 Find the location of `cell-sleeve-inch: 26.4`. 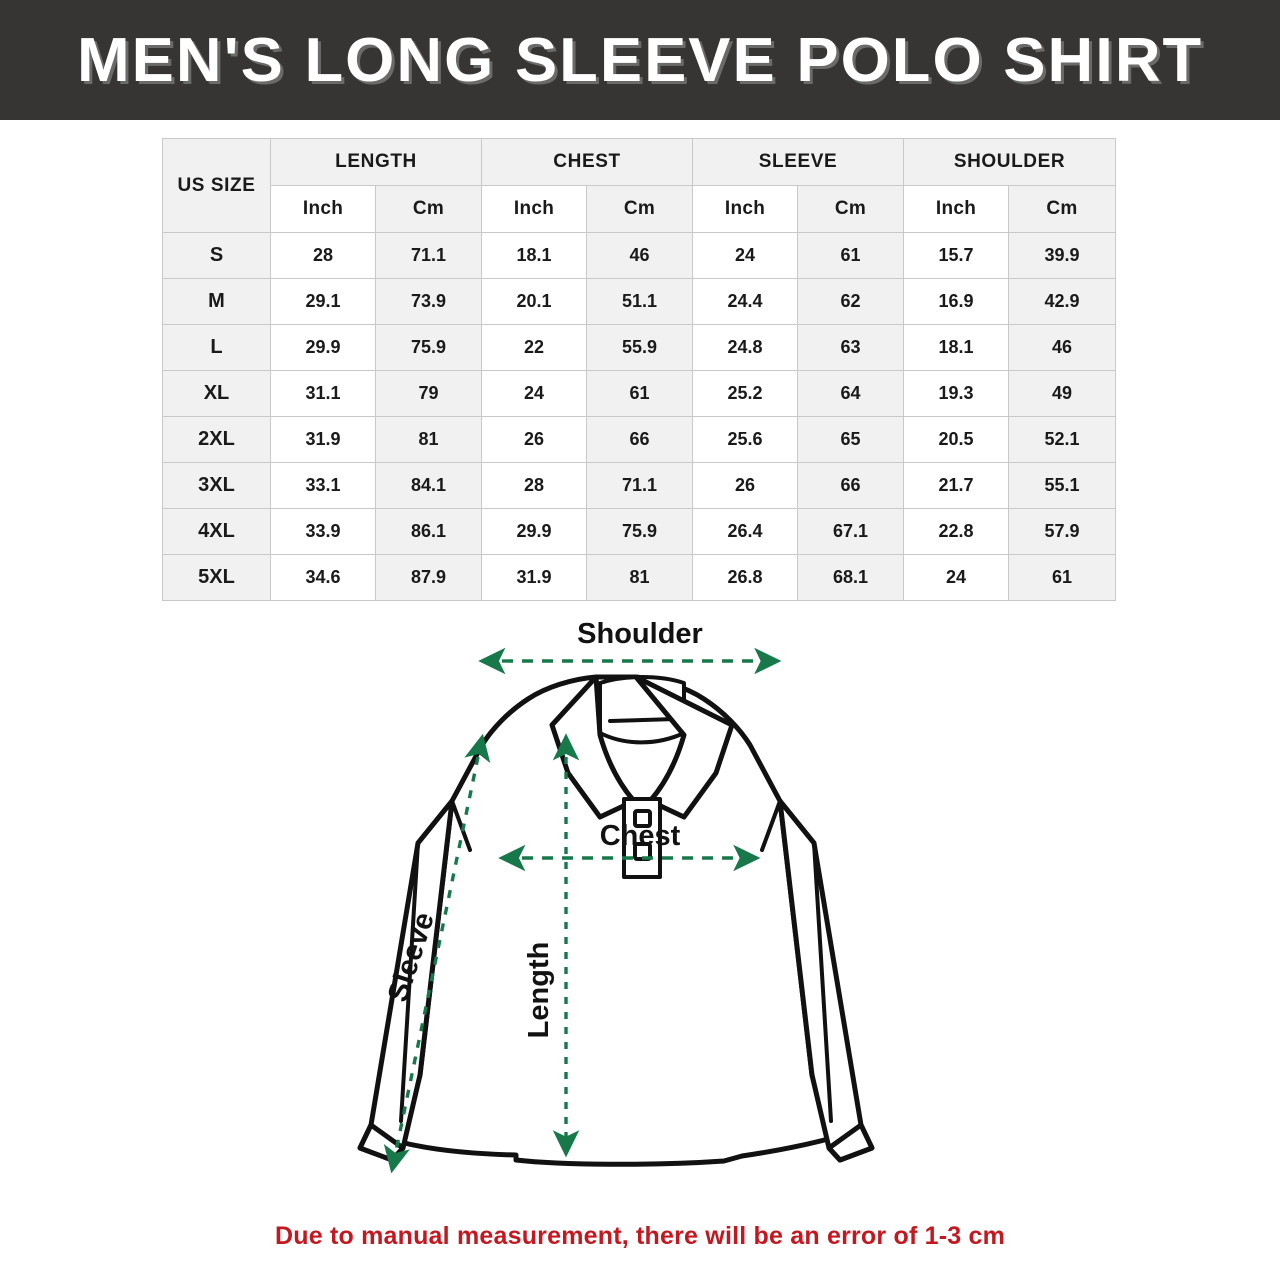

cell-sleeve-inch: 26.4 is located at coordinates (745, 531).